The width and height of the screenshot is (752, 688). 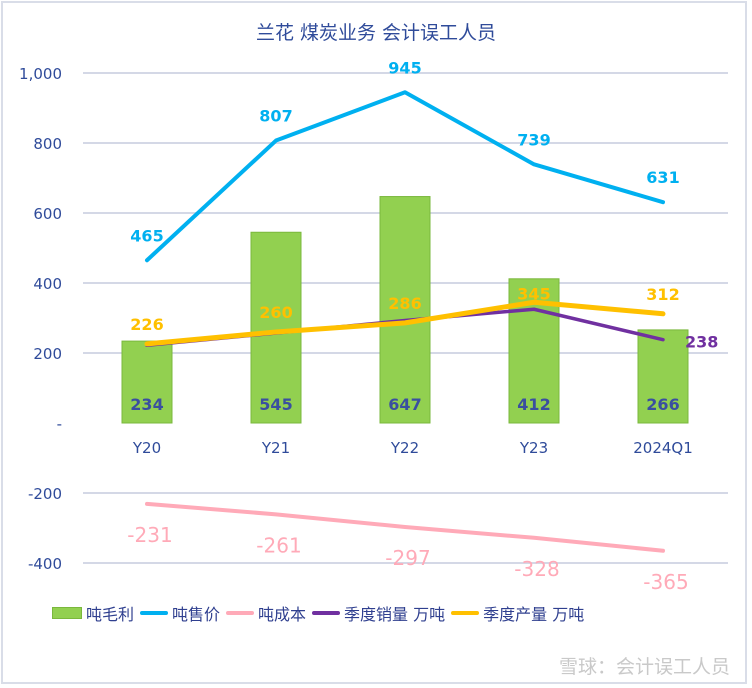 I want to click on line-data-label: -328, so click(x=536, y=569).